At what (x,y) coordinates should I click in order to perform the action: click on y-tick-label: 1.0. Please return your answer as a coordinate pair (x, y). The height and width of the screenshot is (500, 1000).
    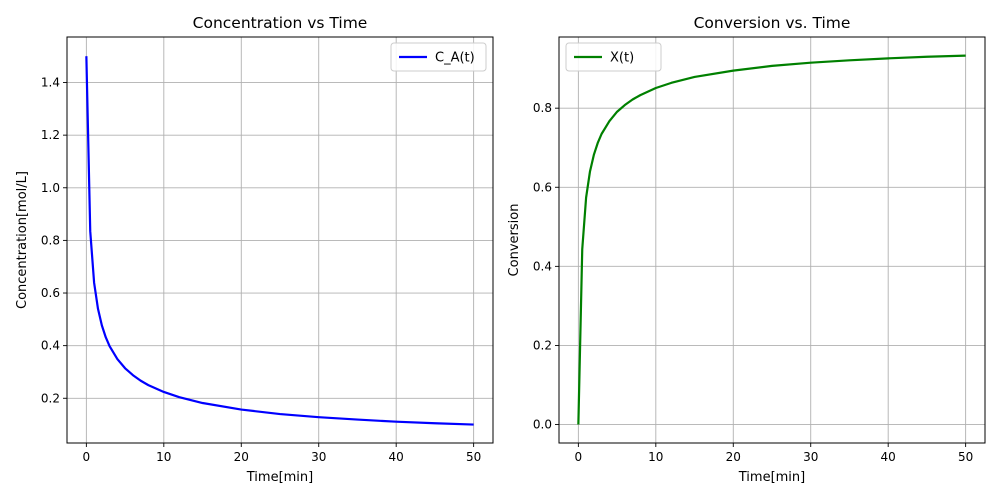
    Looking at the image, I should click on (50, 188).